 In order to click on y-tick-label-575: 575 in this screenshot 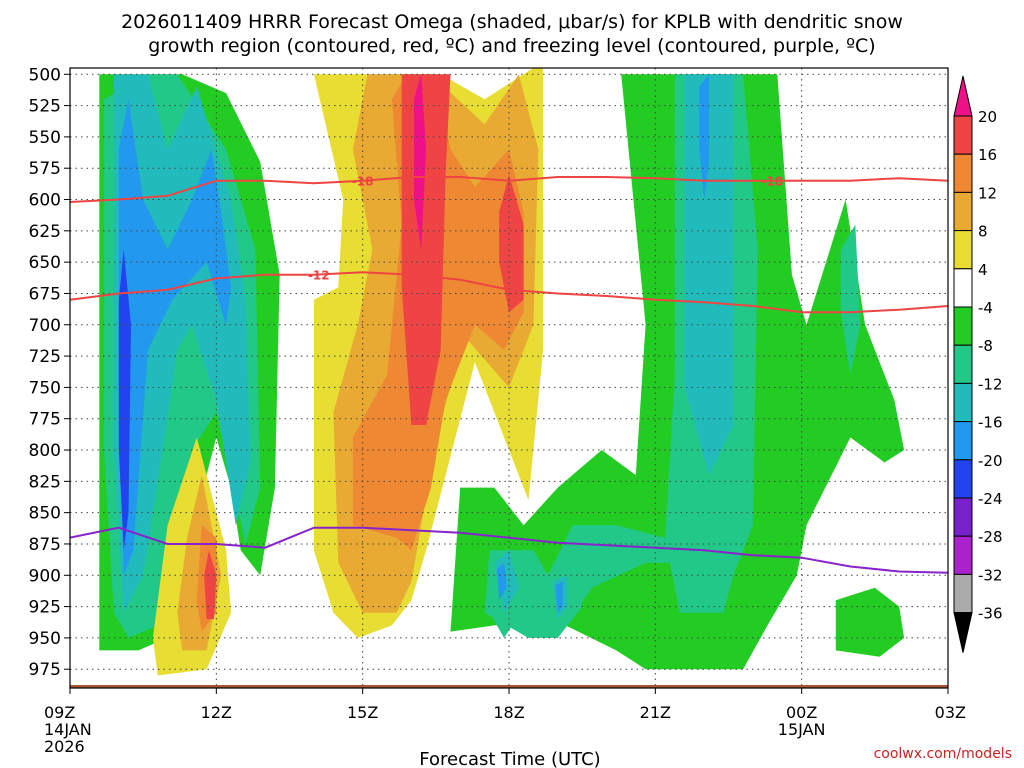, I will do `click(45, 169)`.